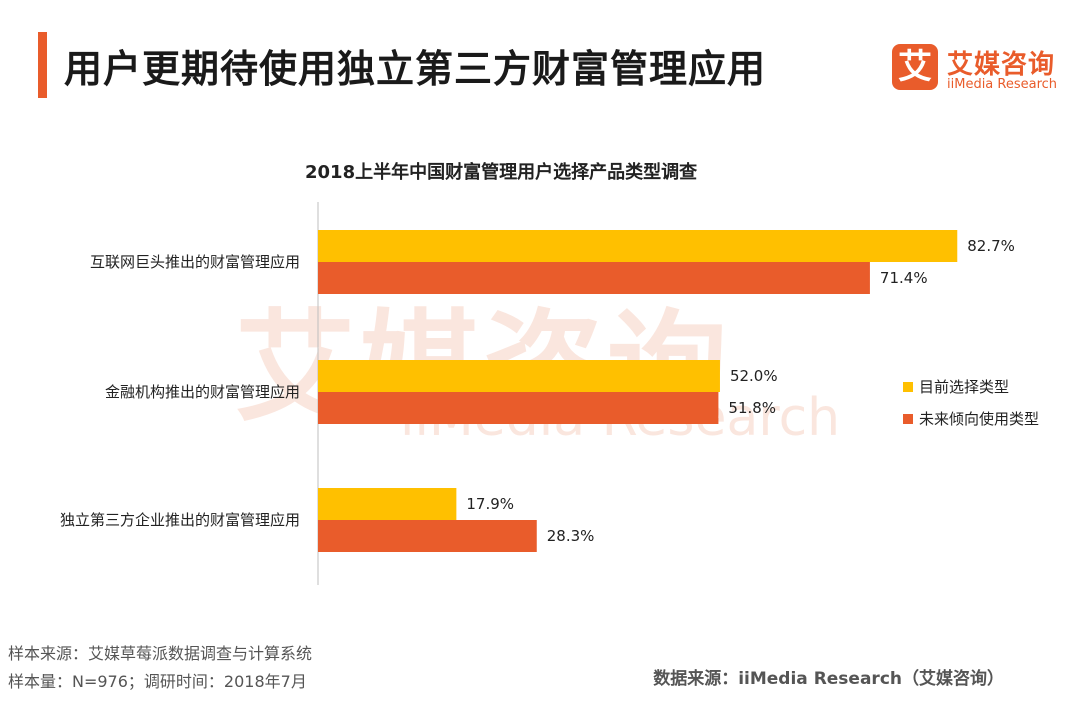  What do you see at coordinates (160, 653) in the screenshot?
I see `sample-source: 样本来源：艾媒草莓派数据调查与计算系统` at bounding box center [160, 653].